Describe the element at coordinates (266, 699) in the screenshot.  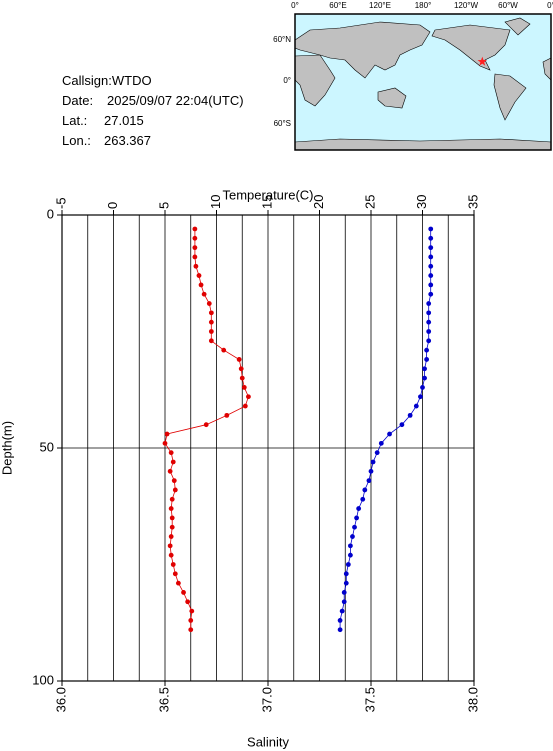
I see `x-tick-label: 37.0` at that location.